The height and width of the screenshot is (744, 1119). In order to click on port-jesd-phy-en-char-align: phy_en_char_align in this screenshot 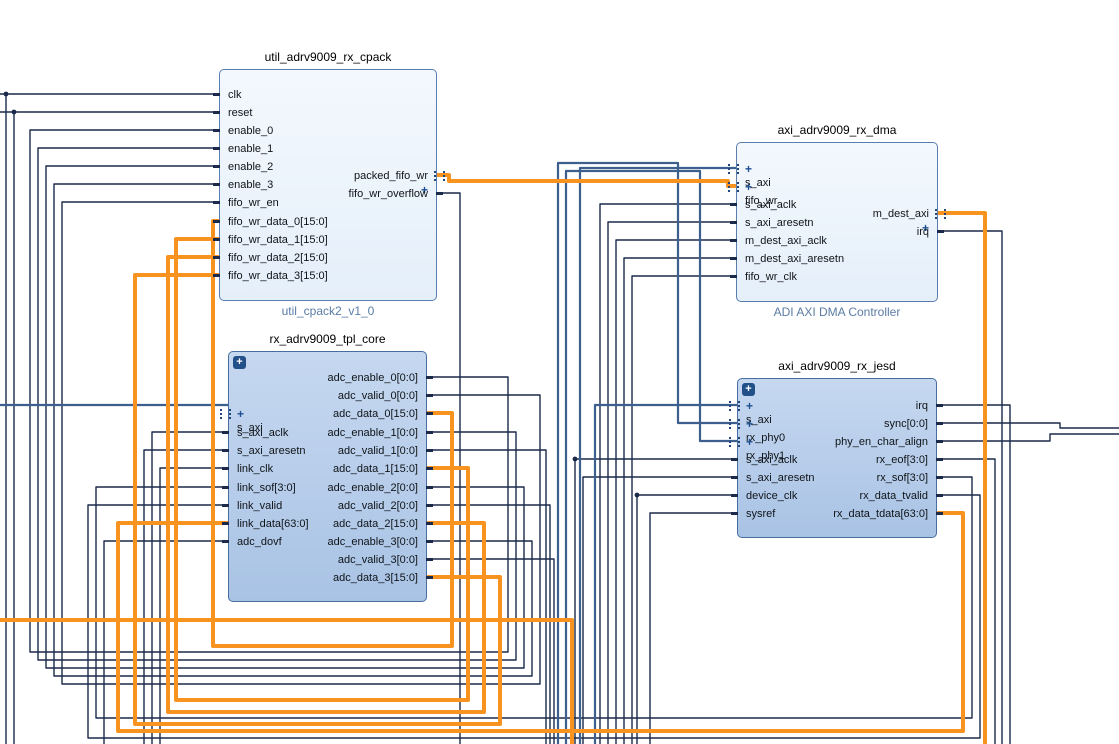, I will do `click(889, 442)`.